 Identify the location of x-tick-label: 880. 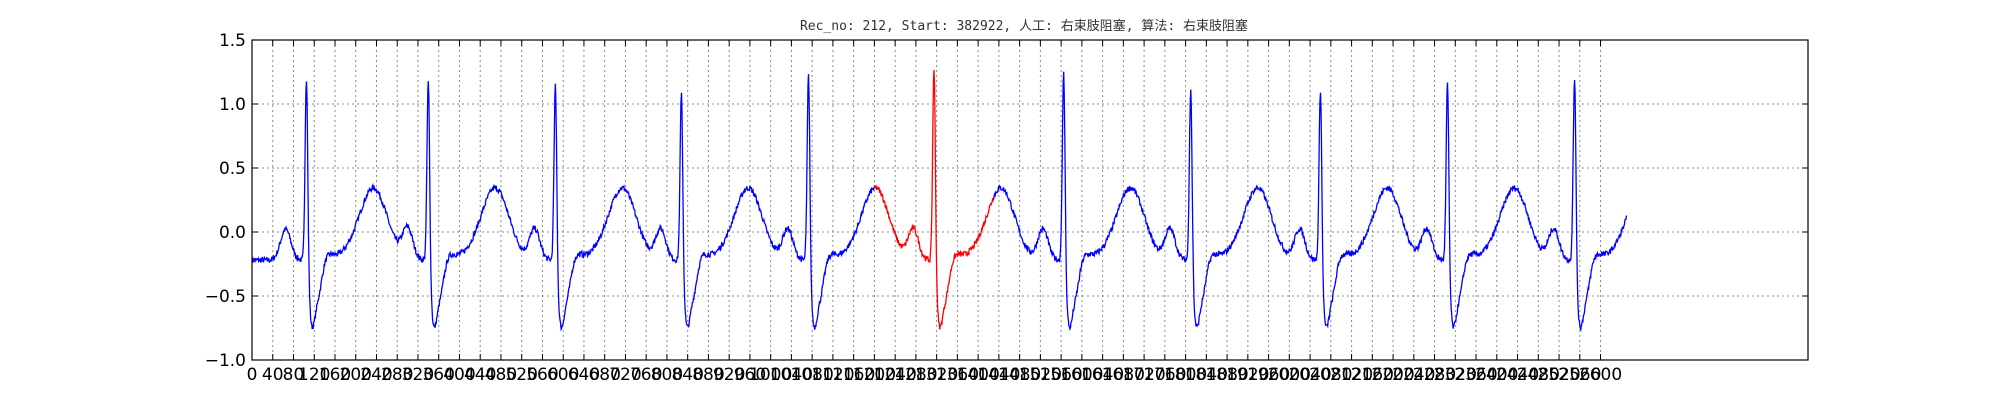
(708, 375).